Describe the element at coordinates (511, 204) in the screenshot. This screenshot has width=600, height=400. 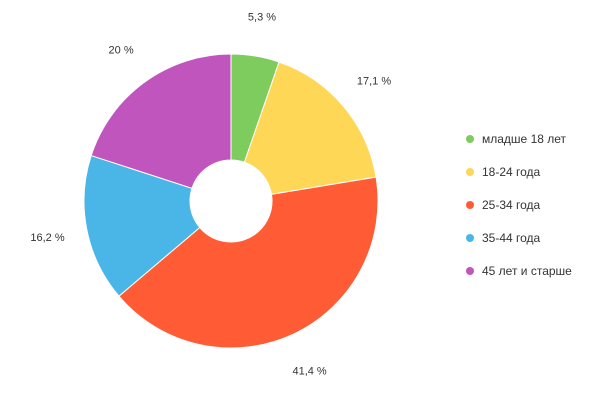
I see `legend-label: 25-34 года` at that location.